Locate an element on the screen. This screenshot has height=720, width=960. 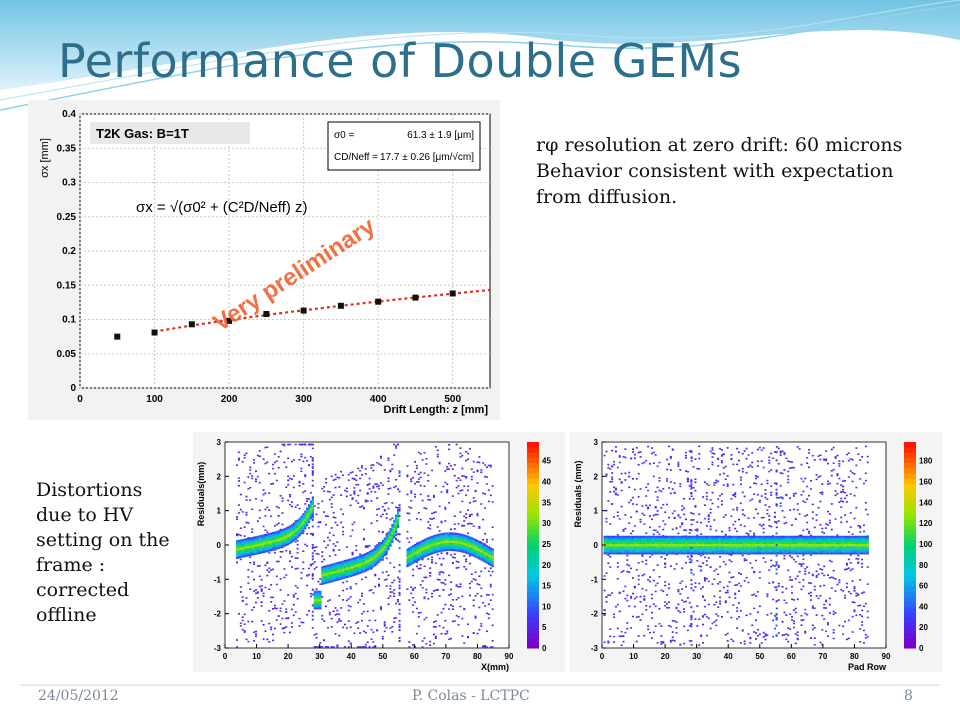
data-point is located at coordinates (378, 301).